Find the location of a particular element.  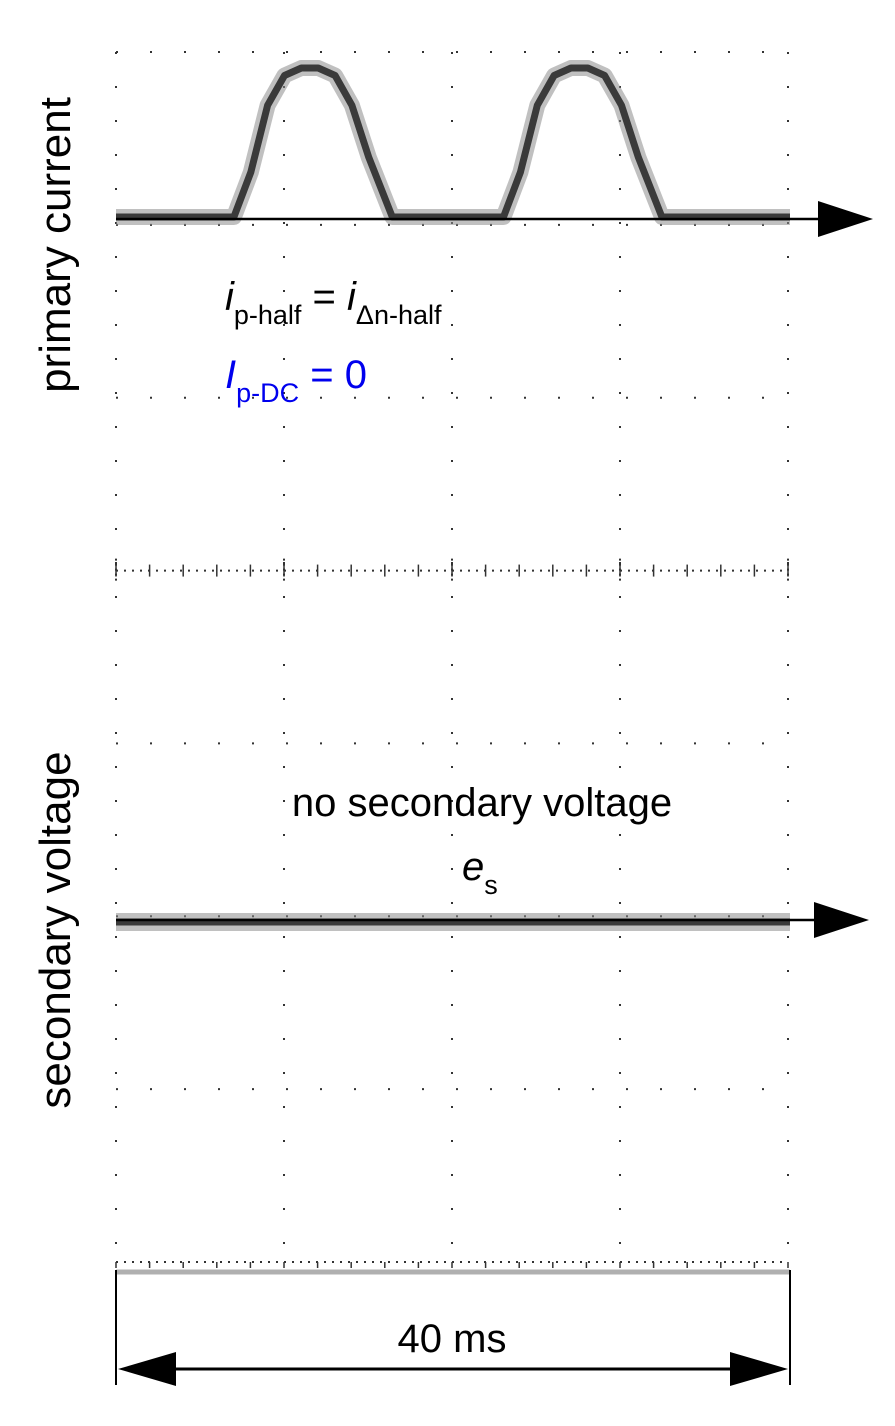

dc-symbol-I: I is located at coordinates (230, 375).